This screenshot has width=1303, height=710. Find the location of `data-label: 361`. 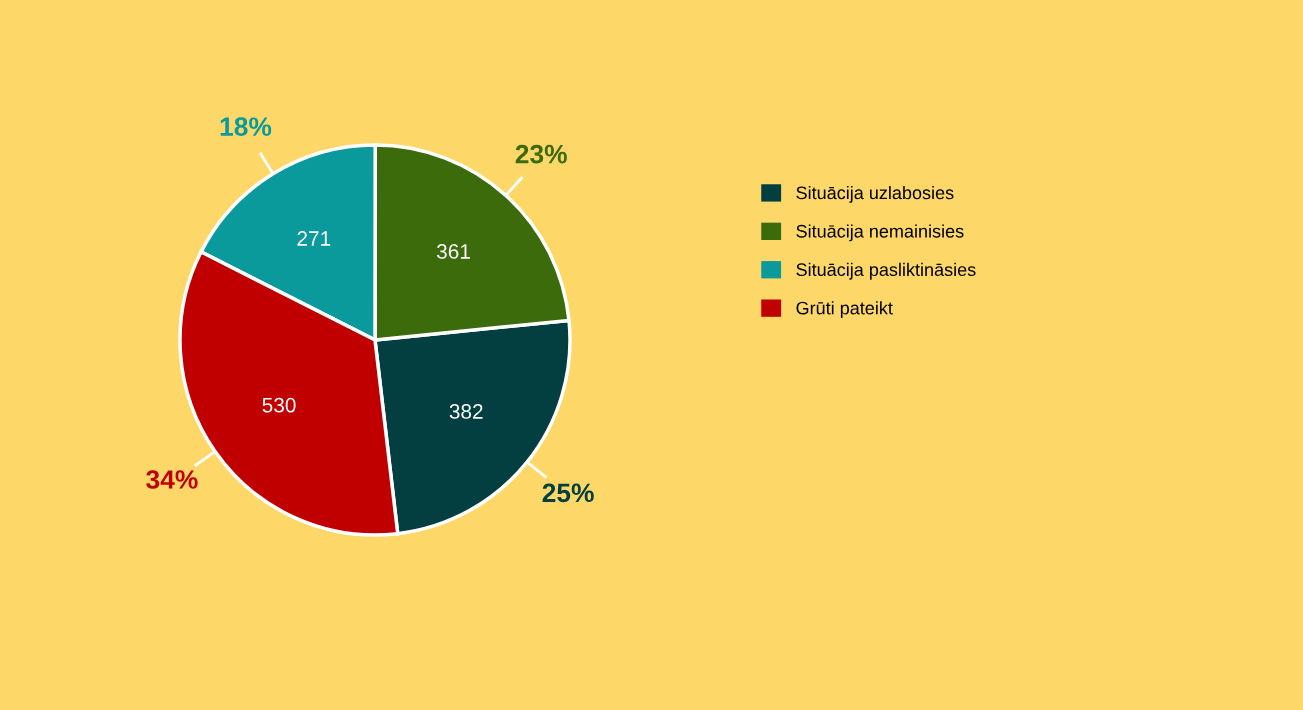

data-label: 361 is located at coordinates (453, 251).